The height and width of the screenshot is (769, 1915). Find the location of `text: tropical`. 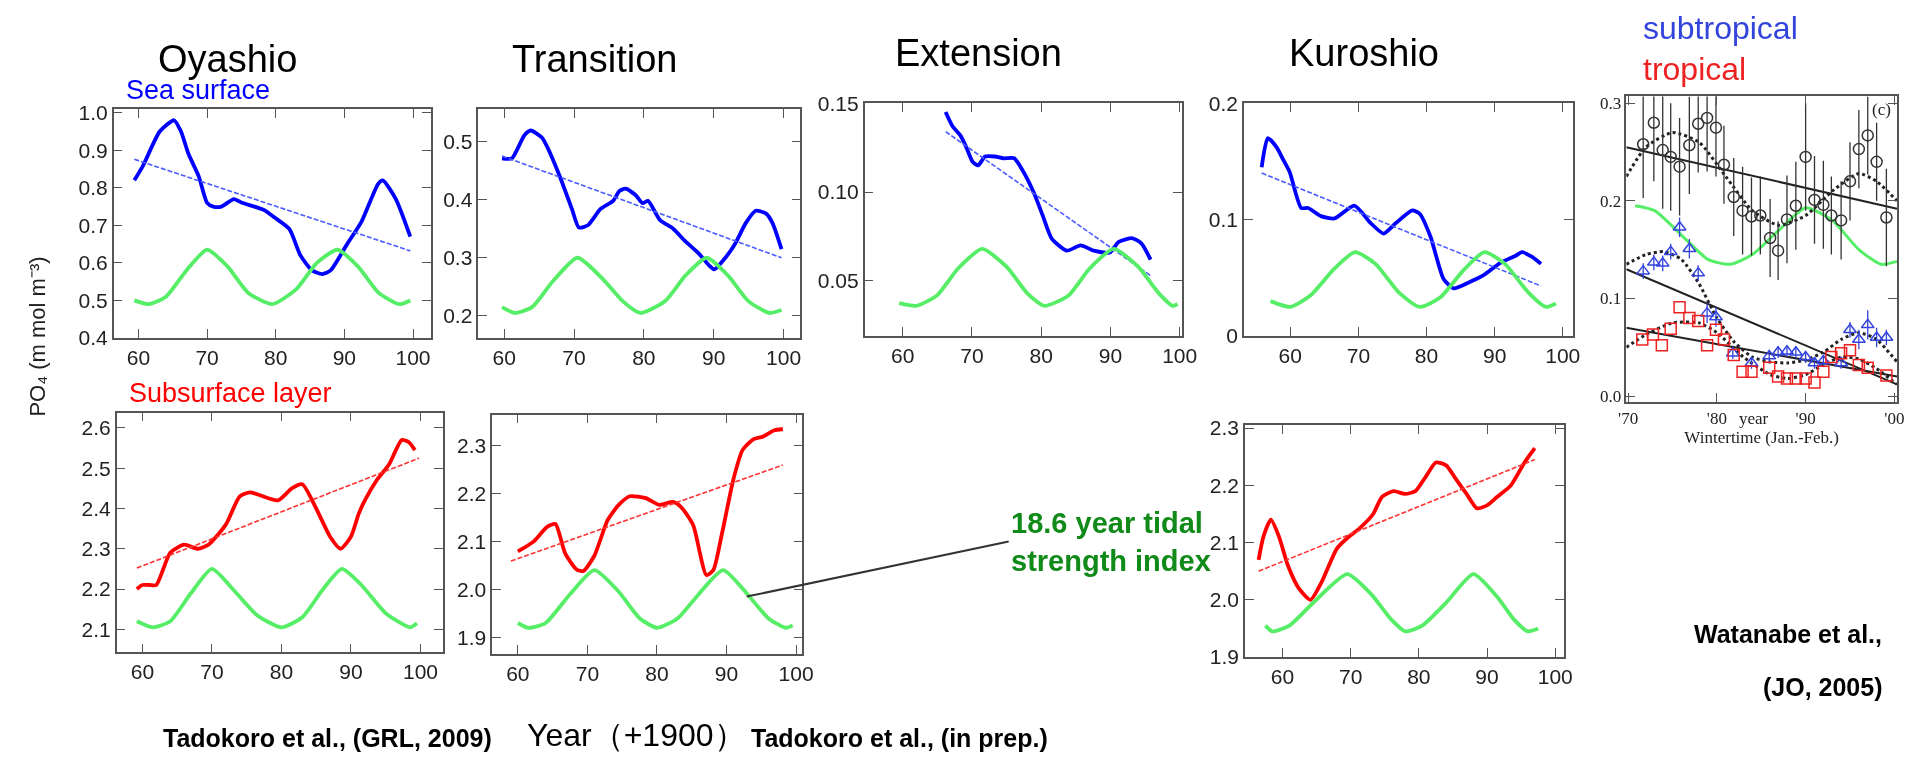

text: tropical is located at coordinates (1695, 69).